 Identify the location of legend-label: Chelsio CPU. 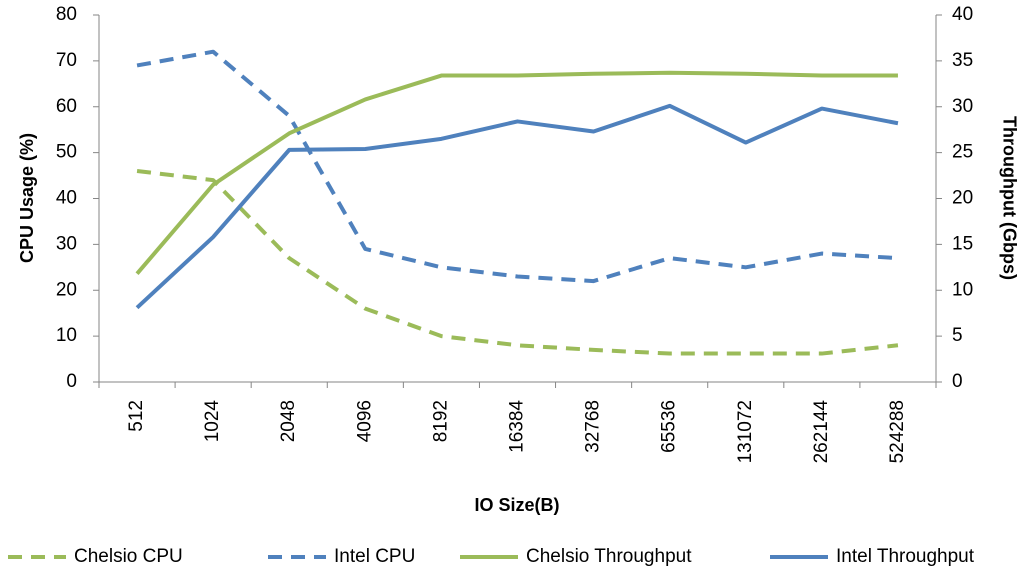
(128, 556).